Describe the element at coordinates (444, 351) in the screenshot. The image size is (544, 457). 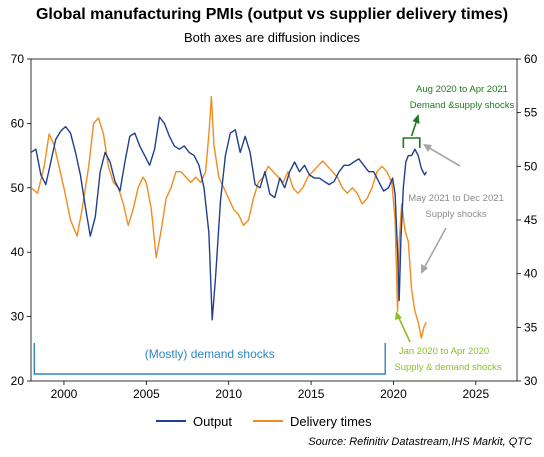
I see `jan-2020-label-line1: Jan 2020 to Apr 2020` at that location.